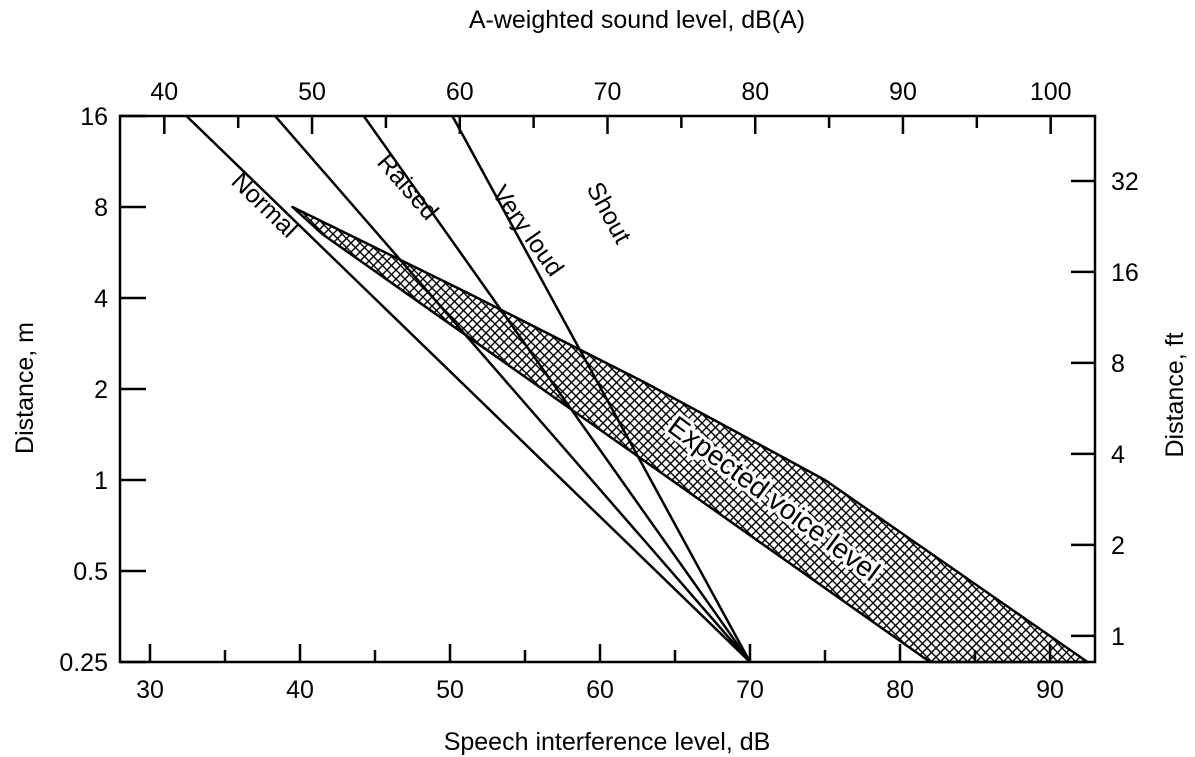 The width and height of the screenshot is (1195, 757). What do you see at coordinates (150, 690) in the screenshot?
I see `bottom-tick-label: 30` at bounding box center [150, 690].